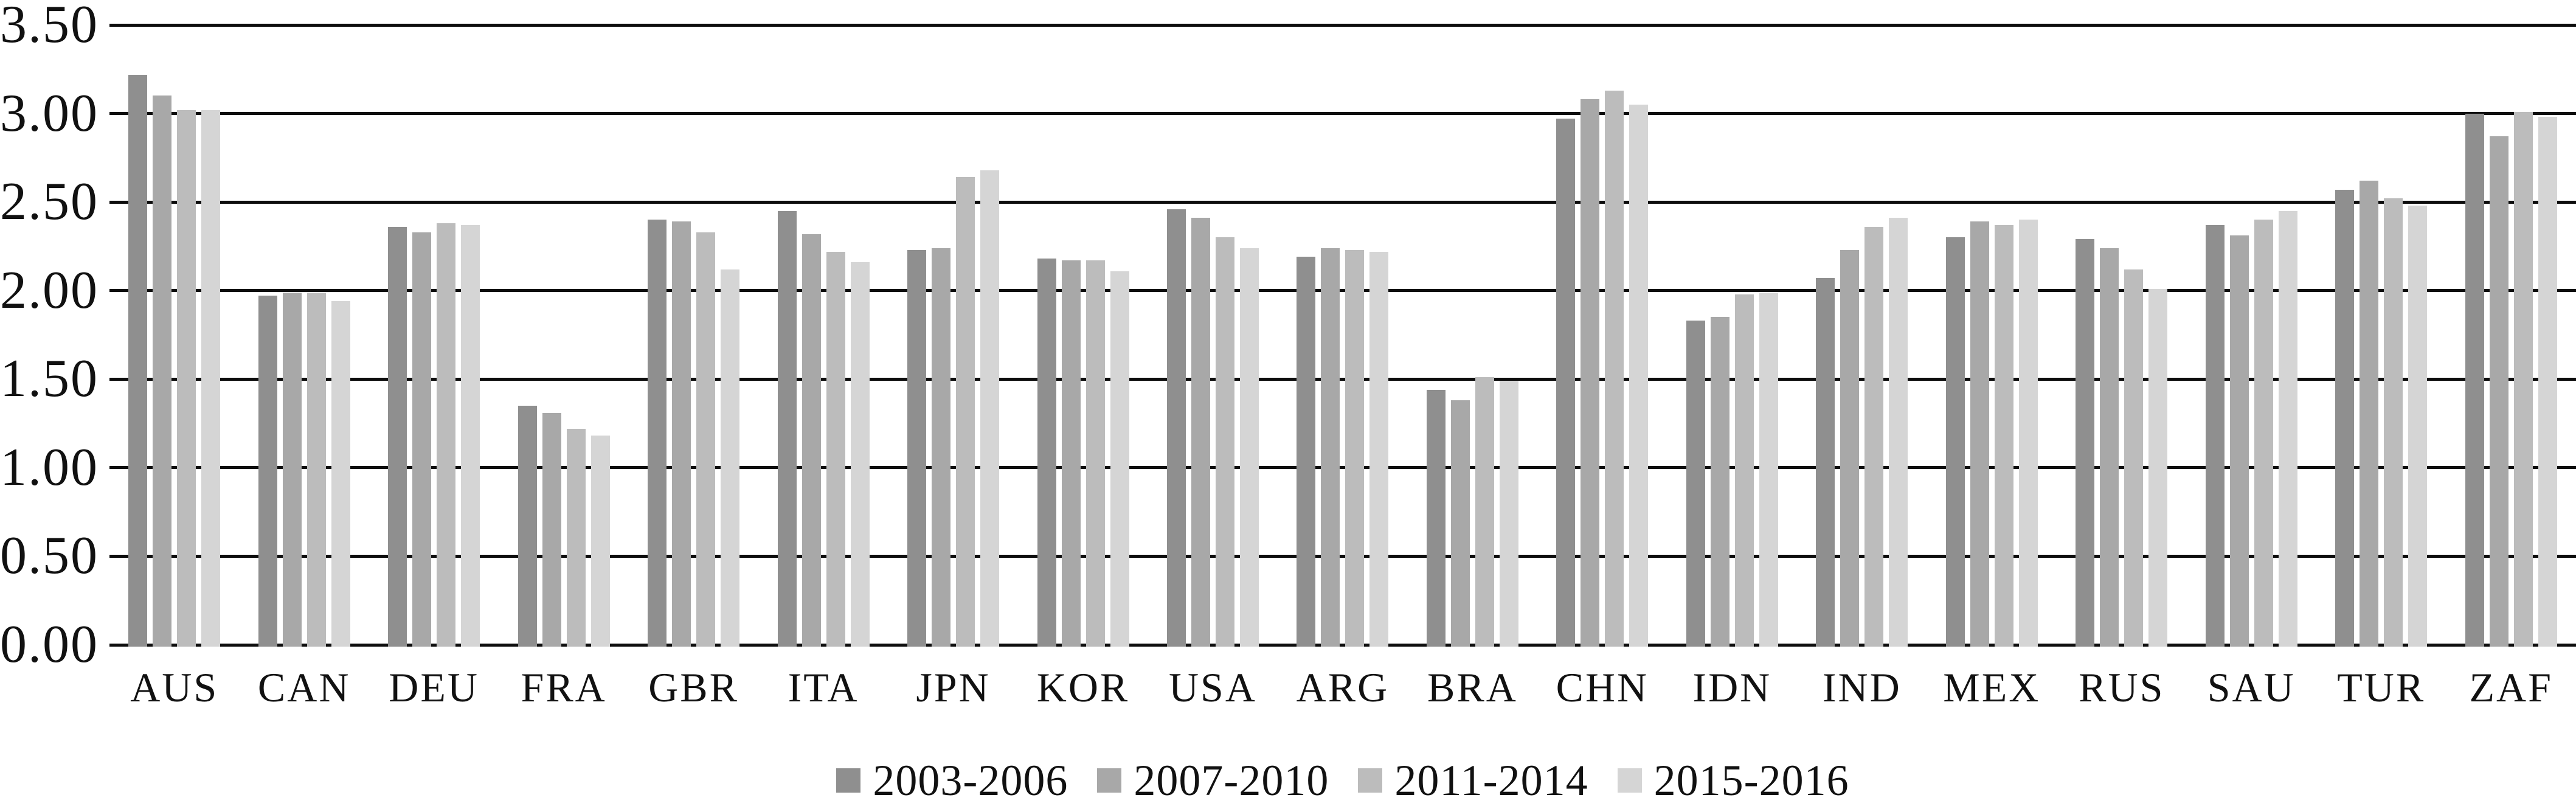 This screenshot has width=2576, height=806. Describe the element at coordinates (1733, 780) in the screenshot. I see `legend-item-2015-2016: 2015-2016` at that location.